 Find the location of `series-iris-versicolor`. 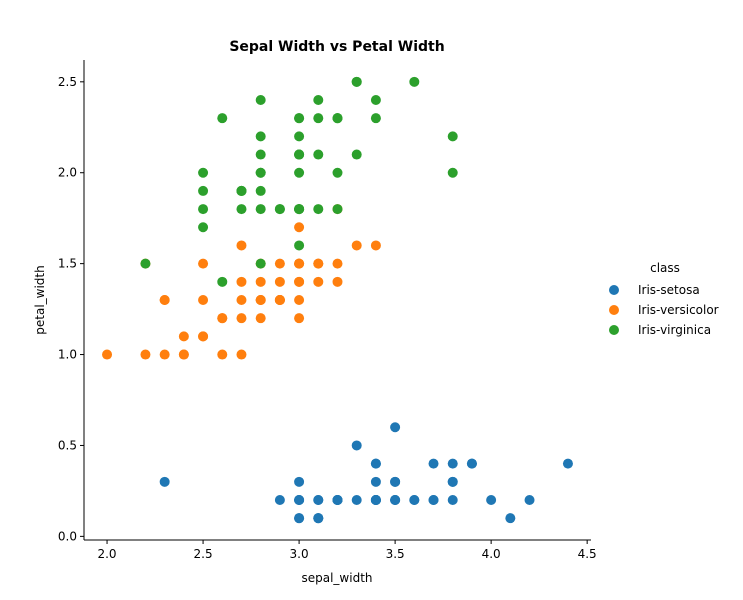

series-iris-versicolor is located at coordinates (241, 282).